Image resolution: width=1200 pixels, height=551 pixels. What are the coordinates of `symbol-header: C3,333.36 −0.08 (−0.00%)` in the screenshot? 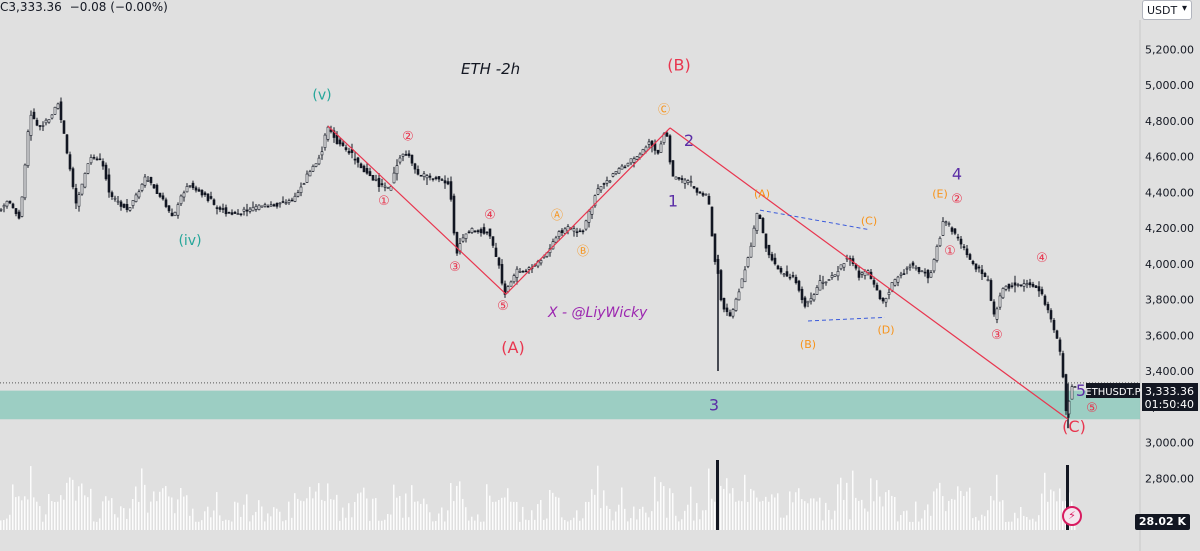 It's located at (86, 9).